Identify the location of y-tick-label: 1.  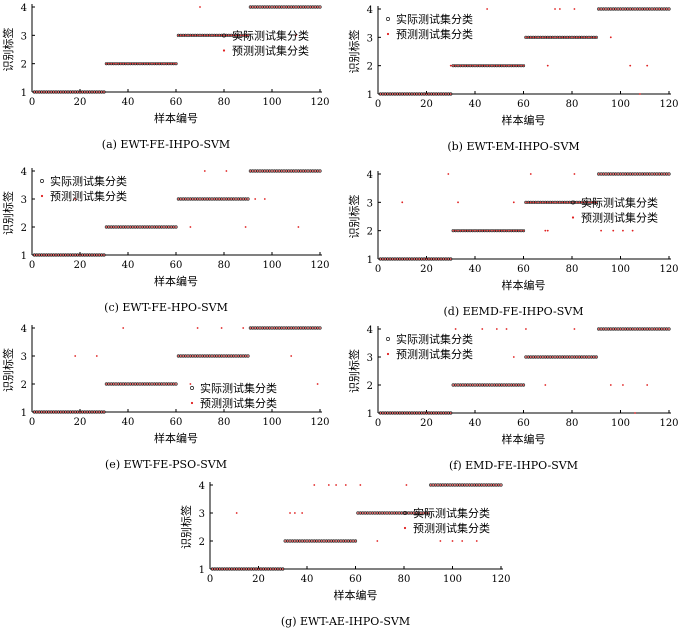
(24, 93).